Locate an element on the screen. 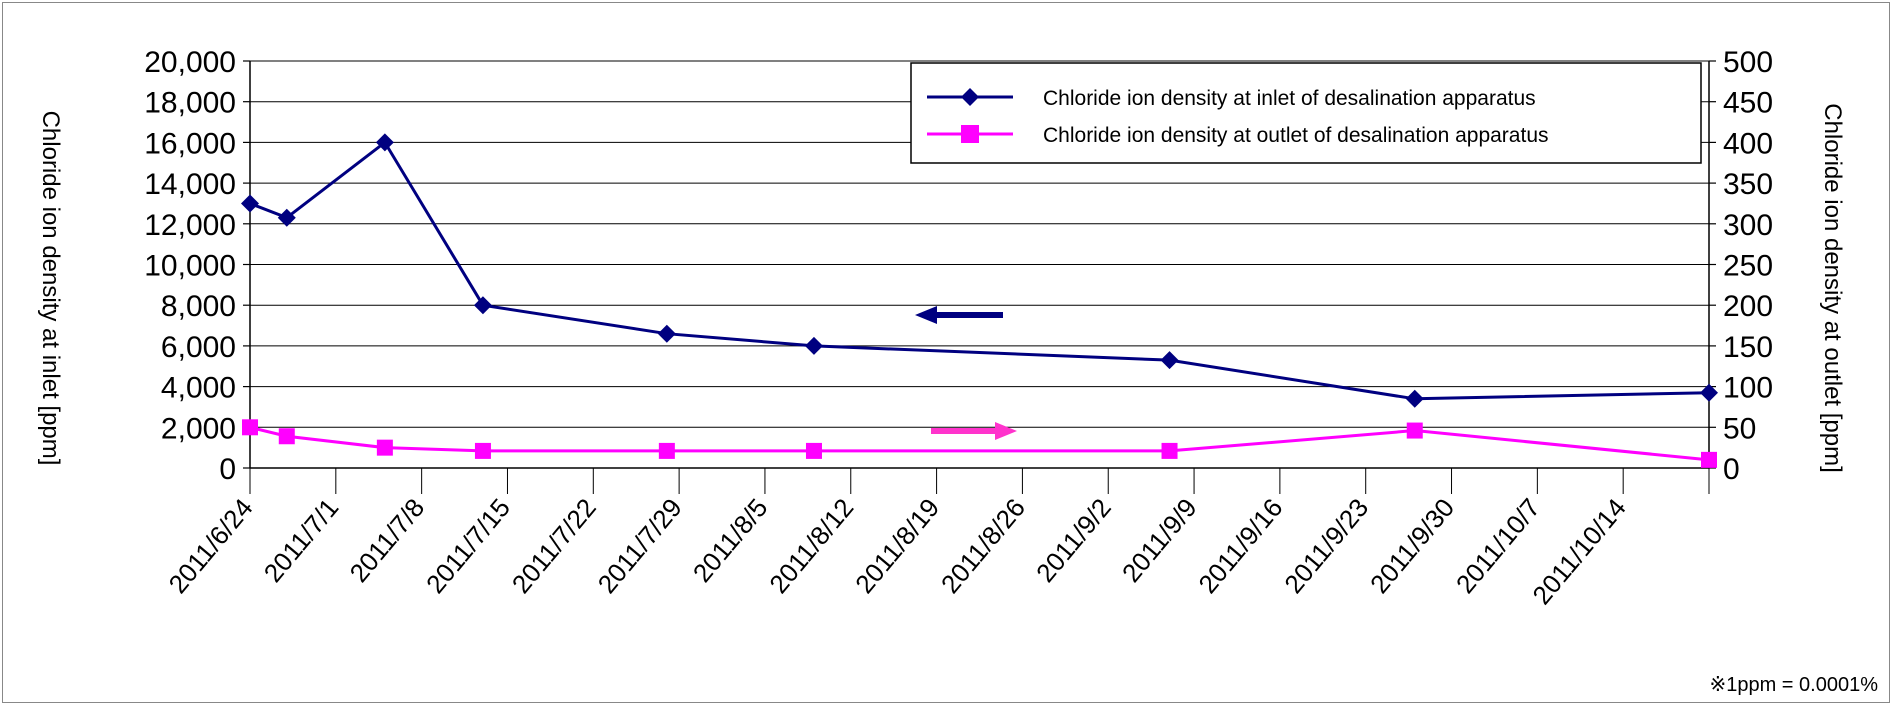  x-tick-label: 2011/7/22 is located at coordinates (554, 546).